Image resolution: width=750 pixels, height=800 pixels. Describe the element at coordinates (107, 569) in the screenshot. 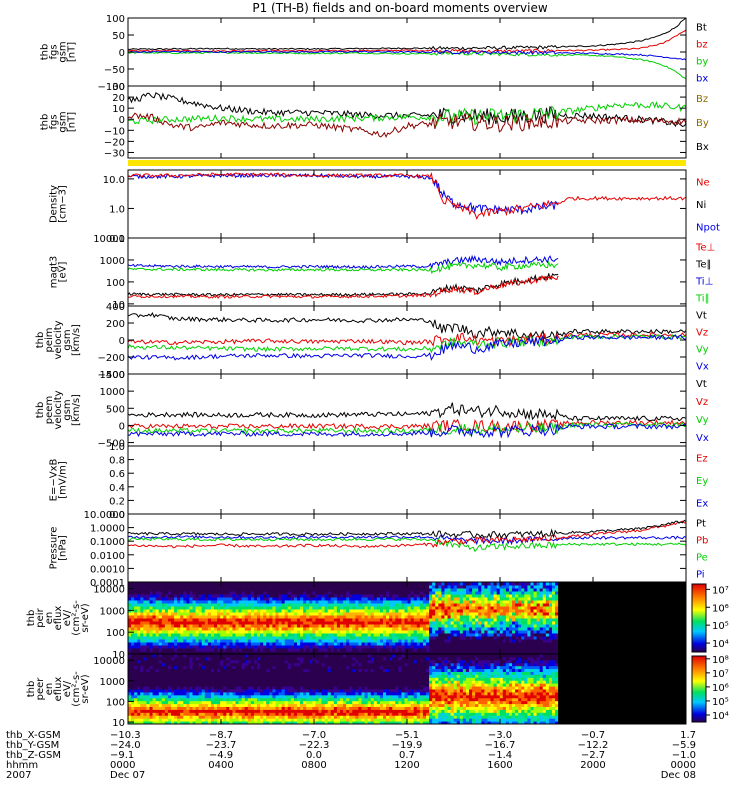

I see `y-tick-label: 0.0010` at that location.